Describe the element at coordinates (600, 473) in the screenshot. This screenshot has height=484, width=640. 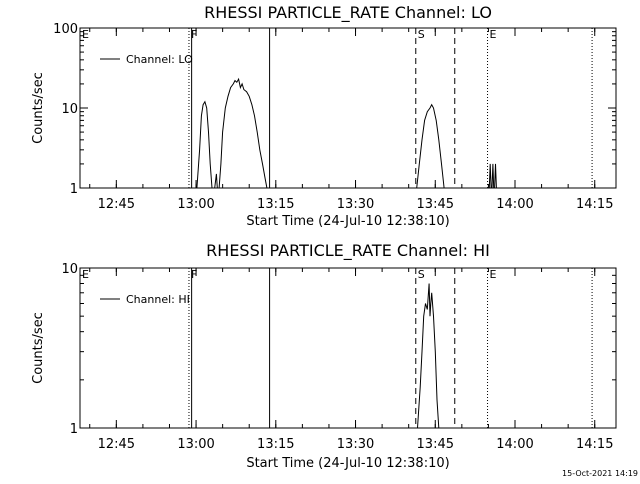
I see `footer-date: 15-Oct-2021 14:19` at that location.